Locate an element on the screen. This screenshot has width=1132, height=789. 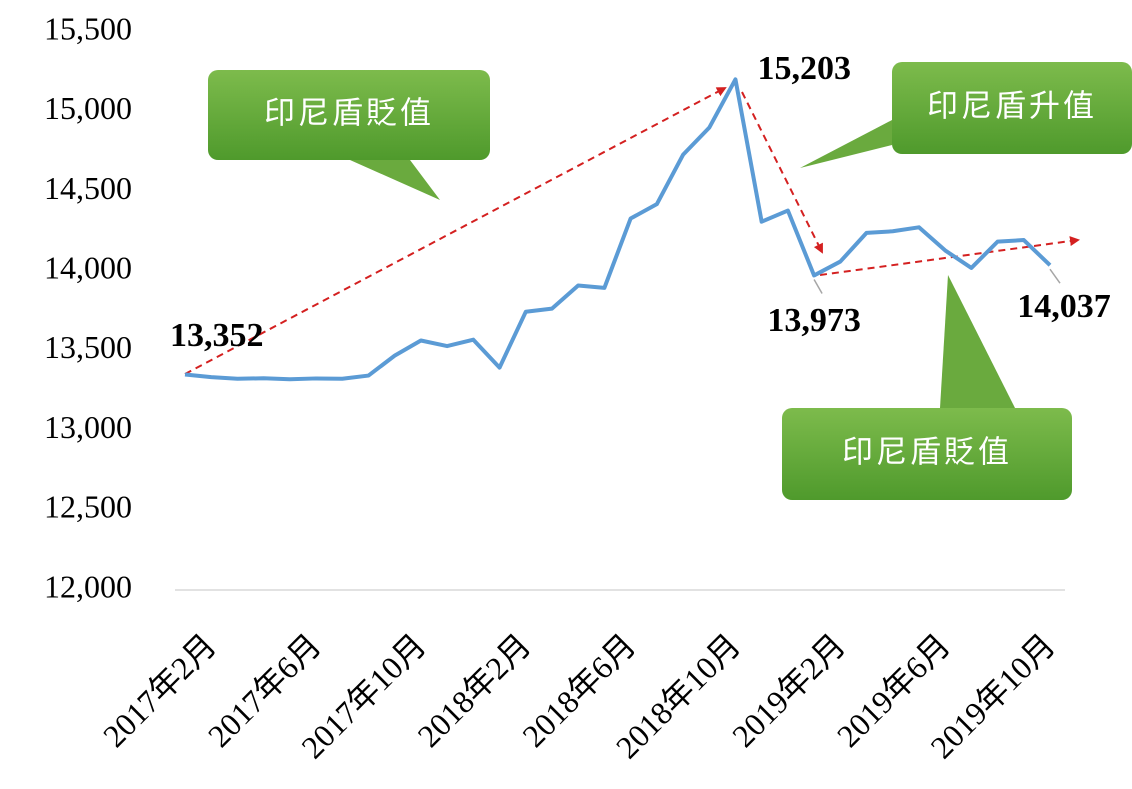
y-tick-label: 15,000 is located at coordinates (88, 108).